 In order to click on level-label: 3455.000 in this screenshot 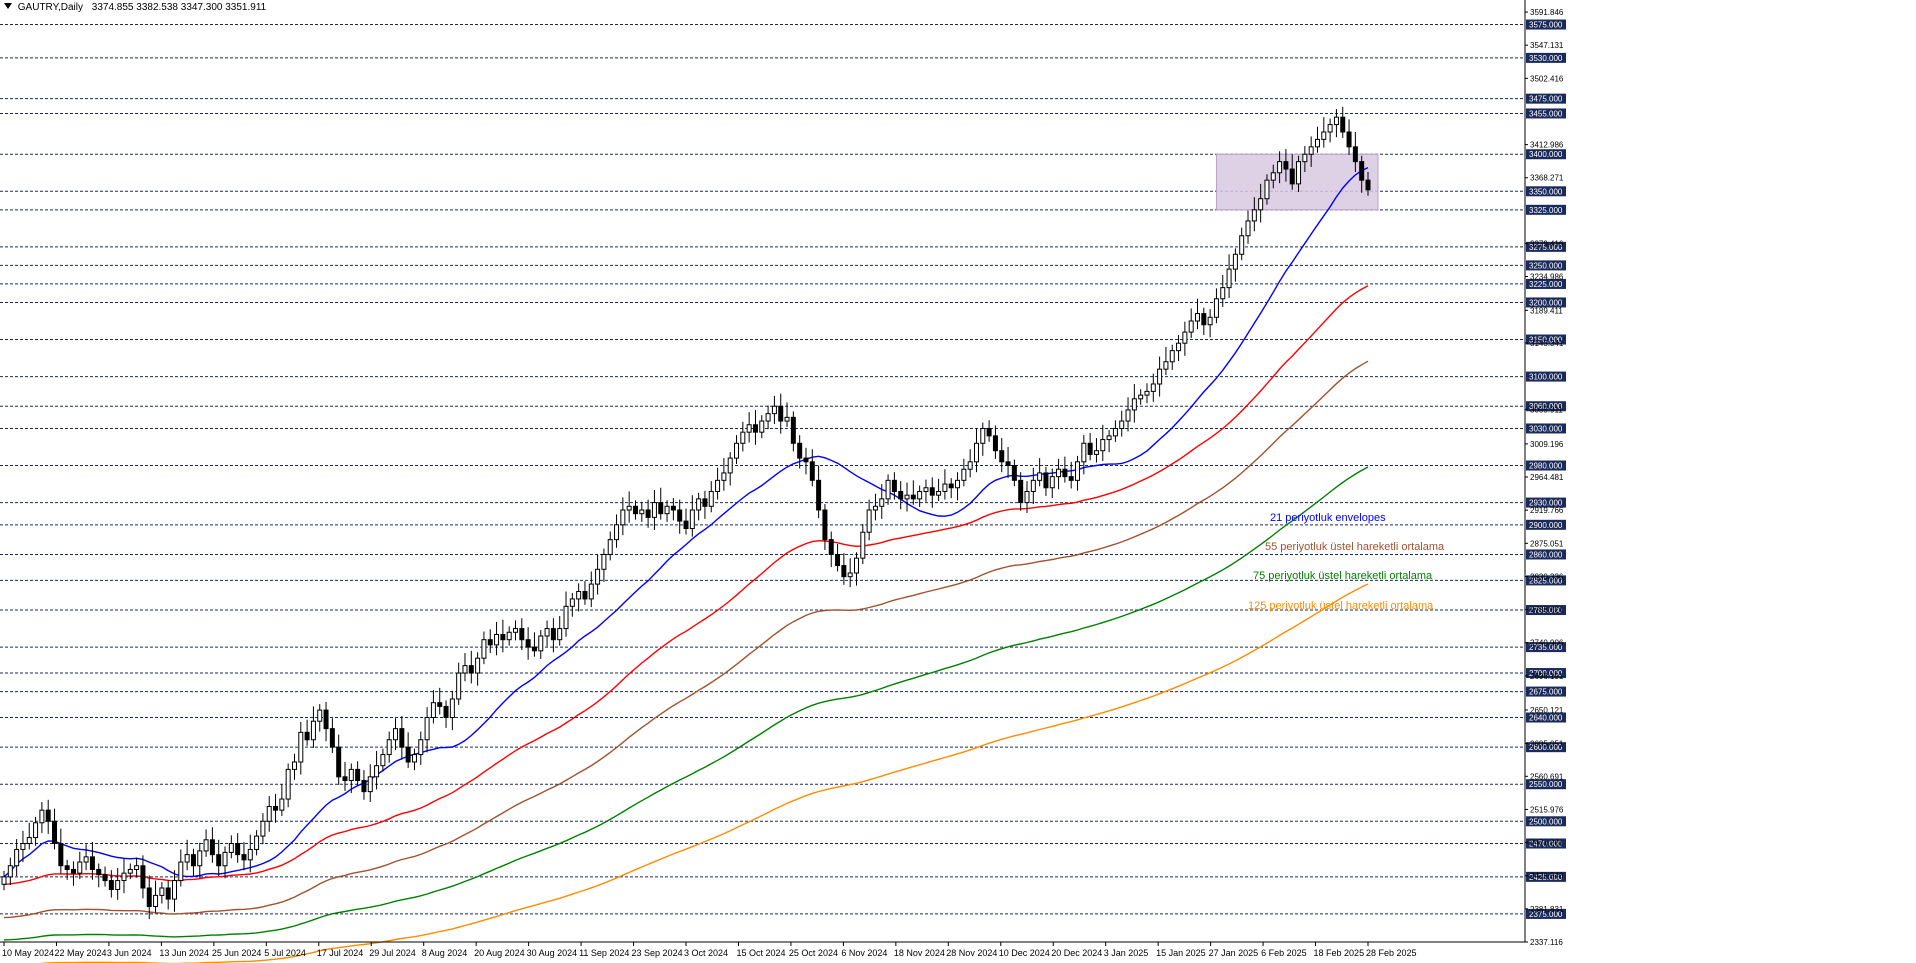, I will do `click(1546, 113)`.